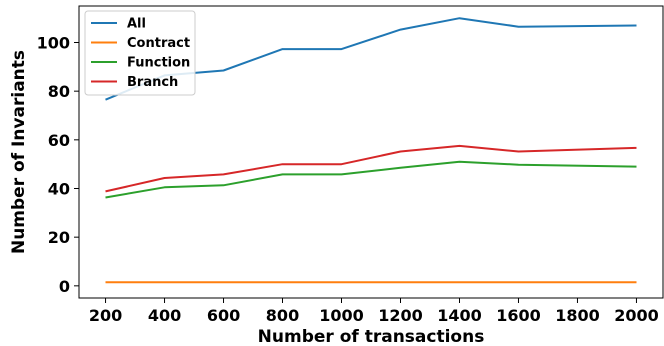 The image size is (664, 346). I want to click on legend-label-all: All, so click(136, 24).